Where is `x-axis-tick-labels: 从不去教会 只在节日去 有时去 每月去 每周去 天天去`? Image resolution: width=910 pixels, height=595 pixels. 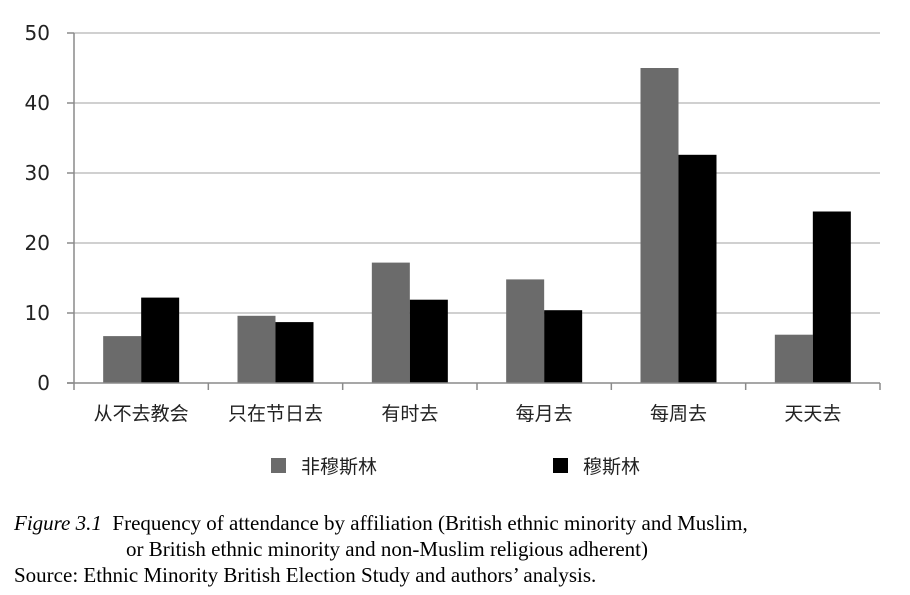 x-axis-tick-labels: 从不去教会 只在节日去 有时去 每月去 每周去 天天去 is located at coordinates (468, 414).